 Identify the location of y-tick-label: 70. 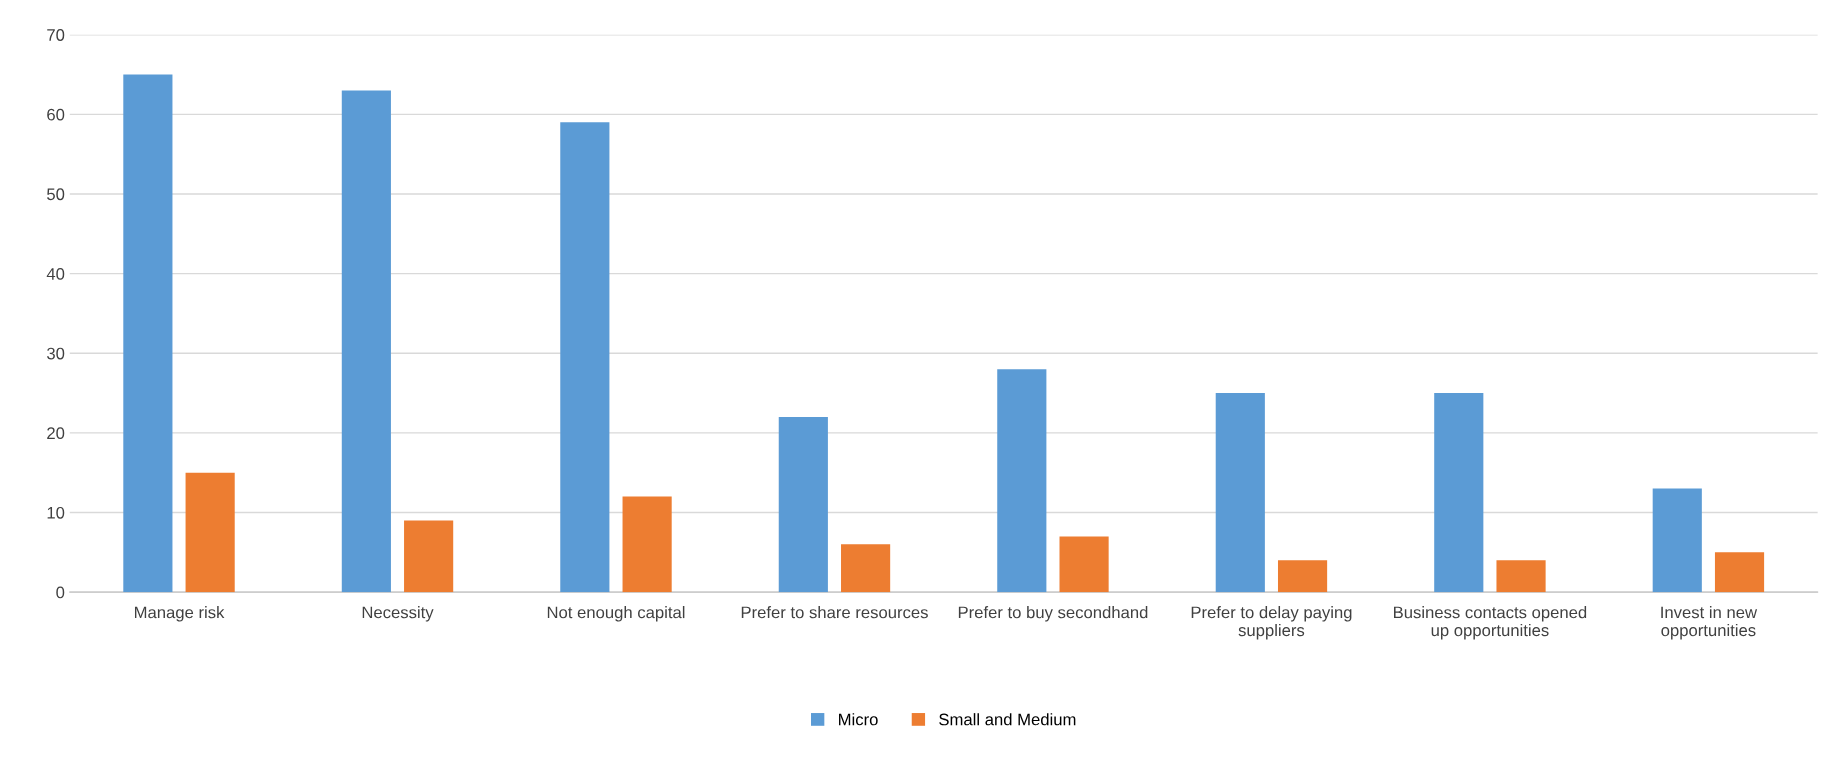
(56, 35).